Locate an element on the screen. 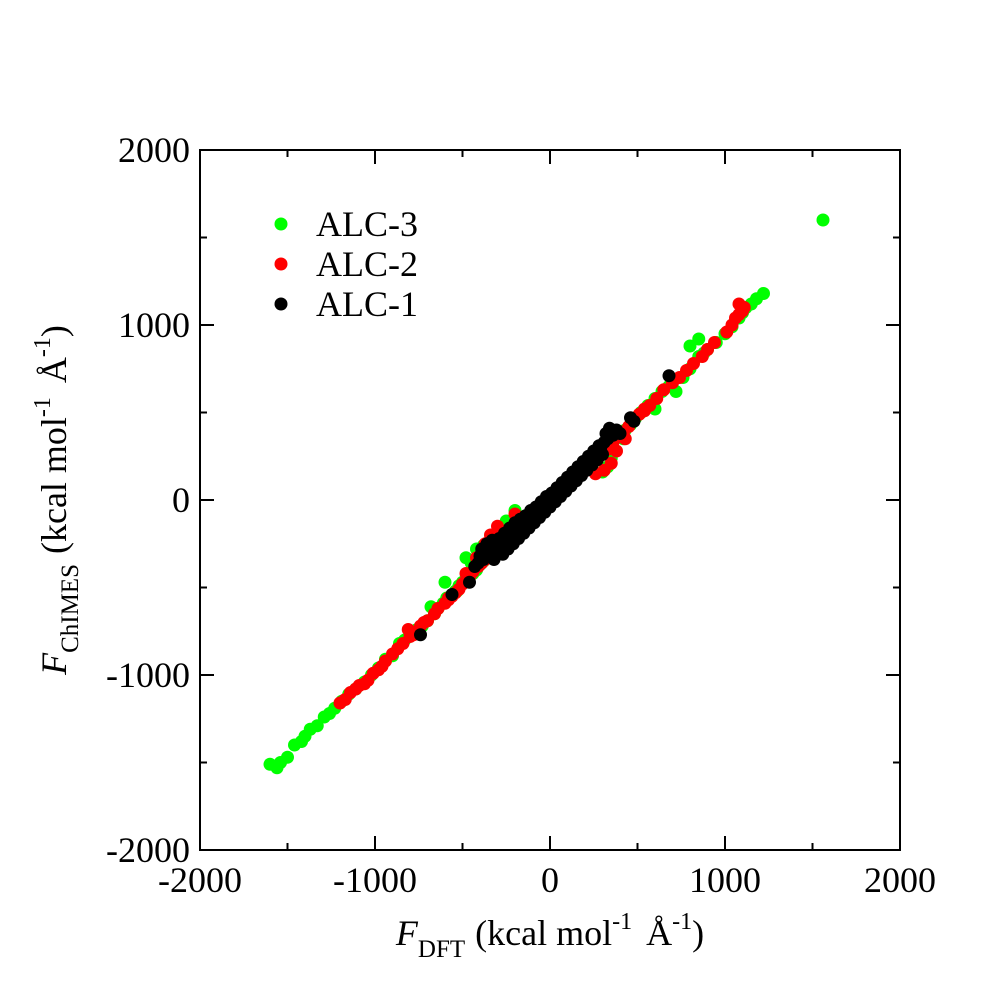  y-tick-label: 0 is located at coordinates (181, 500).